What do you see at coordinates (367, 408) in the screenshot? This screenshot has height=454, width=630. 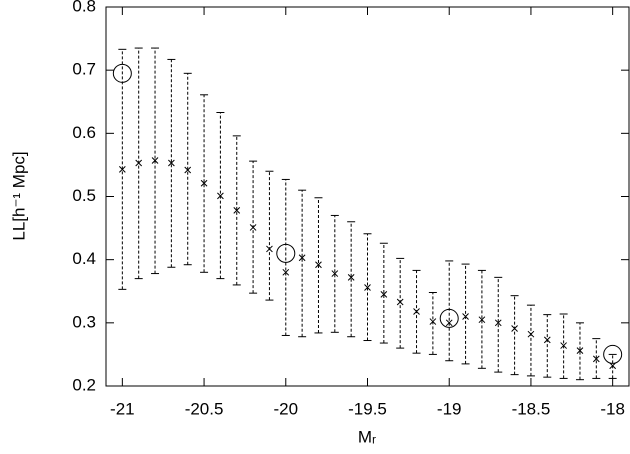 I see `x-tick-label: -19.5` at bounding box center [367, 408].